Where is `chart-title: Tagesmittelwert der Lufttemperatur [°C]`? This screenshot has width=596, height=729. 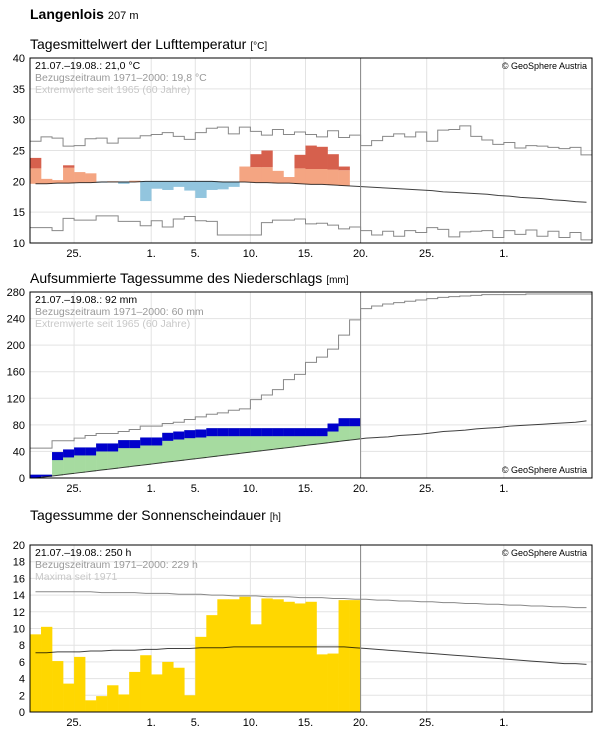 chart-title: Tagesmittelwert der Lufttemperatur [°C] is located at coordinates (148, 44).